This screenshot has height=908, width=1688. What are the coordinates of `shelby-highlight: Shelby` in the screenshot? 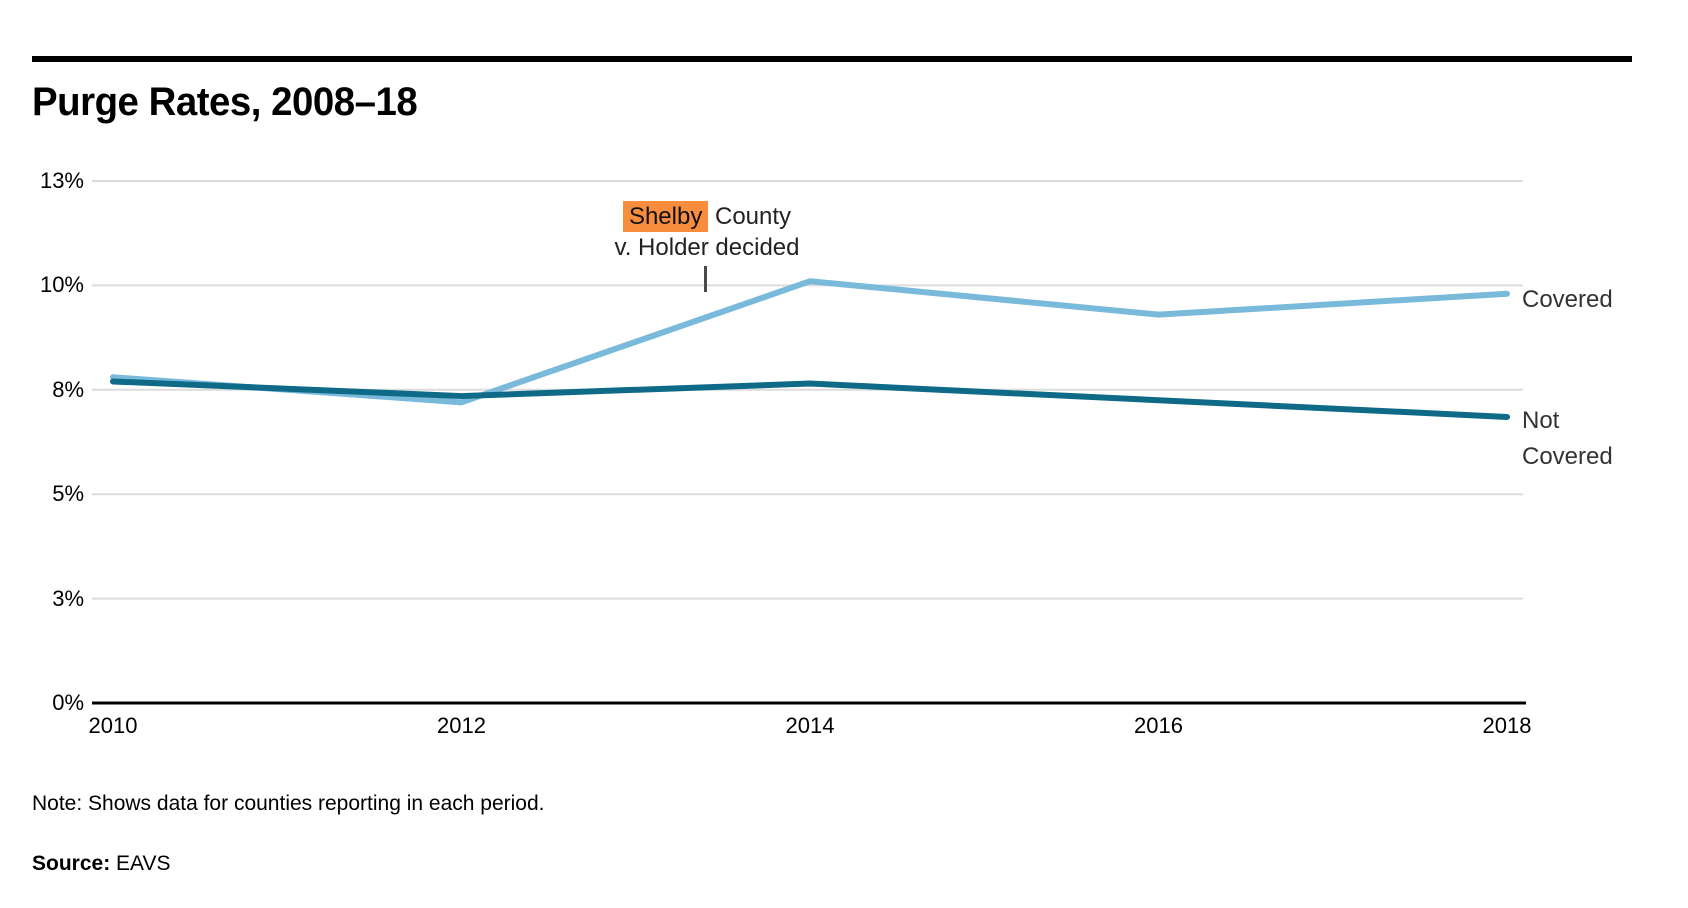 It's located at (665, 216).